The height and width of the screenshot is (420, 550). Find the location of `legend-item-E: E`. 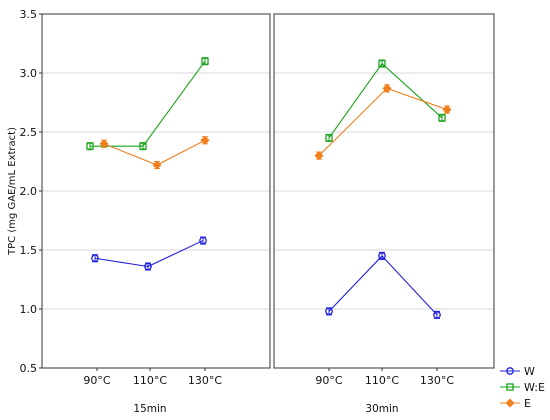

legend-item-E: E is located at coordinates (515, 403).